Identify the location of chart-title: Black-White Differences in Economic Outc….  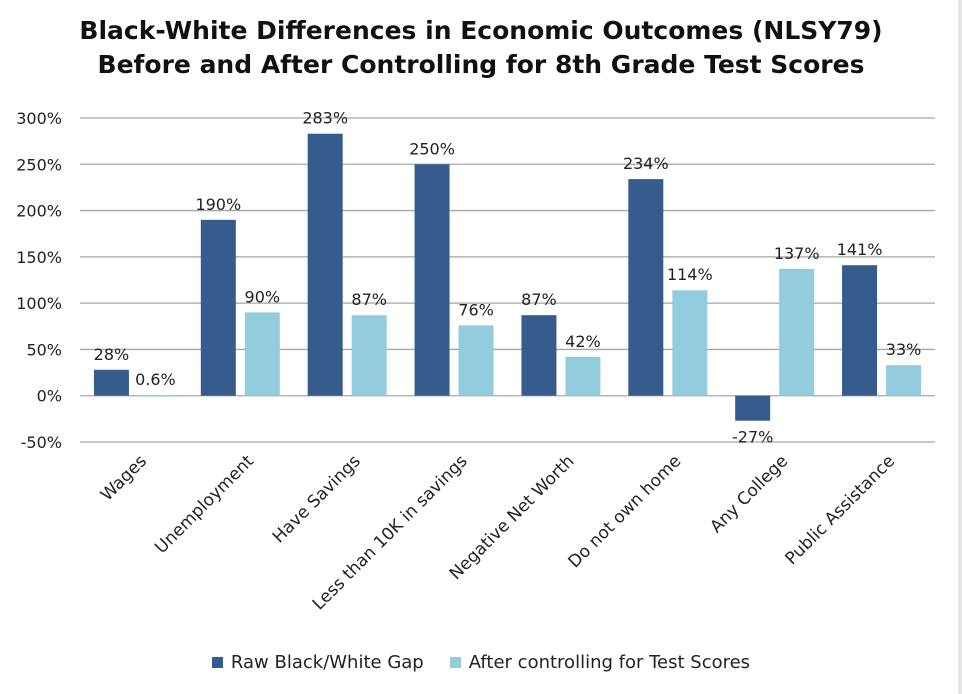
(481, 48).